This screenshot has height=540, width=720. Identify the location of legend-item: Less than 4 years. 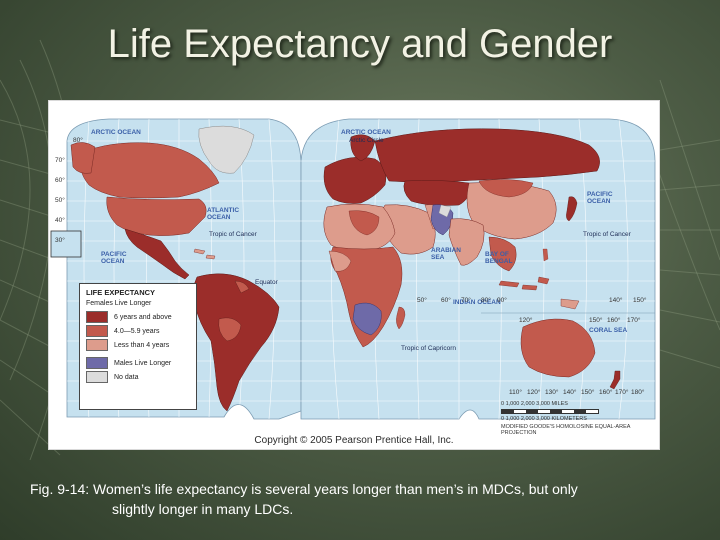
(138, 345).